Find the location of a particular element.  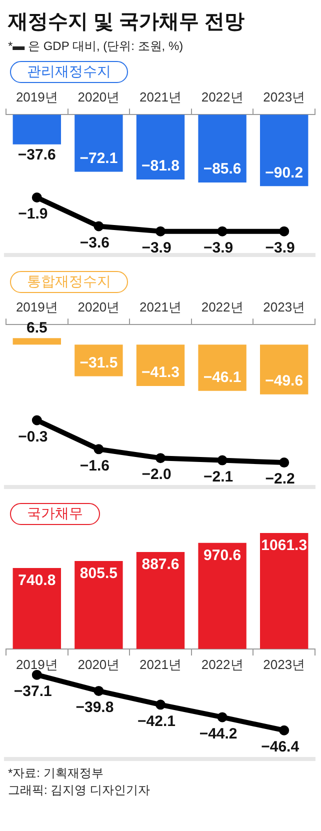

data-label: −49.6 is located at coordinates (284, 381).